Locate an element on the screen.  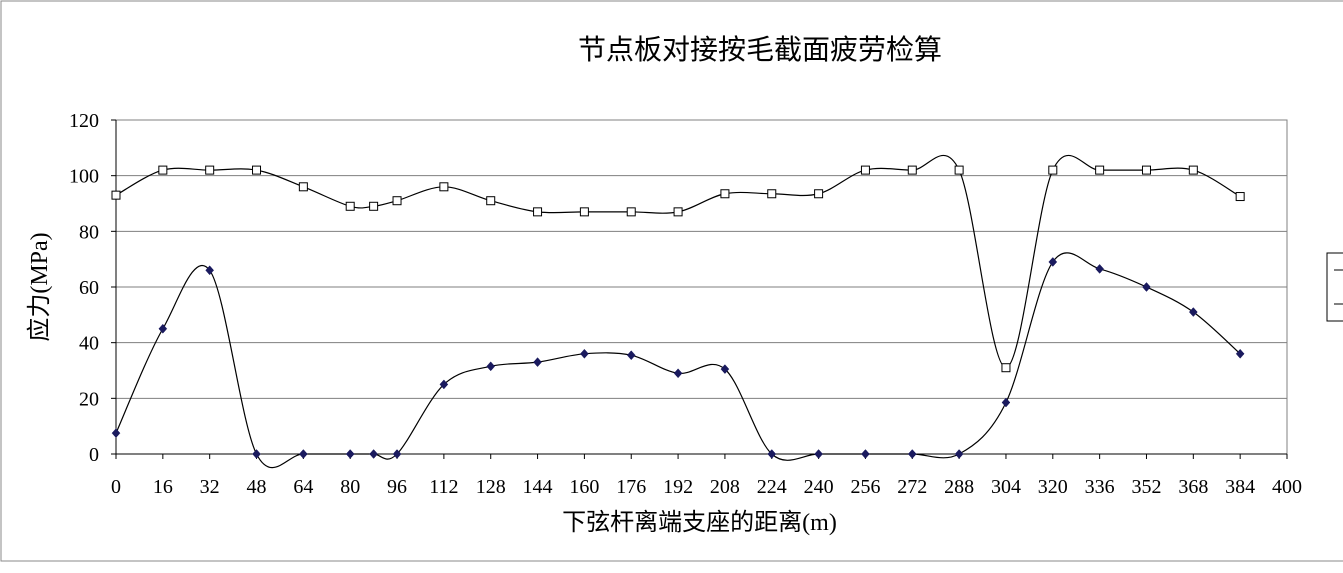
x-tick-label: 320 is located at coordinates (1053, 487).